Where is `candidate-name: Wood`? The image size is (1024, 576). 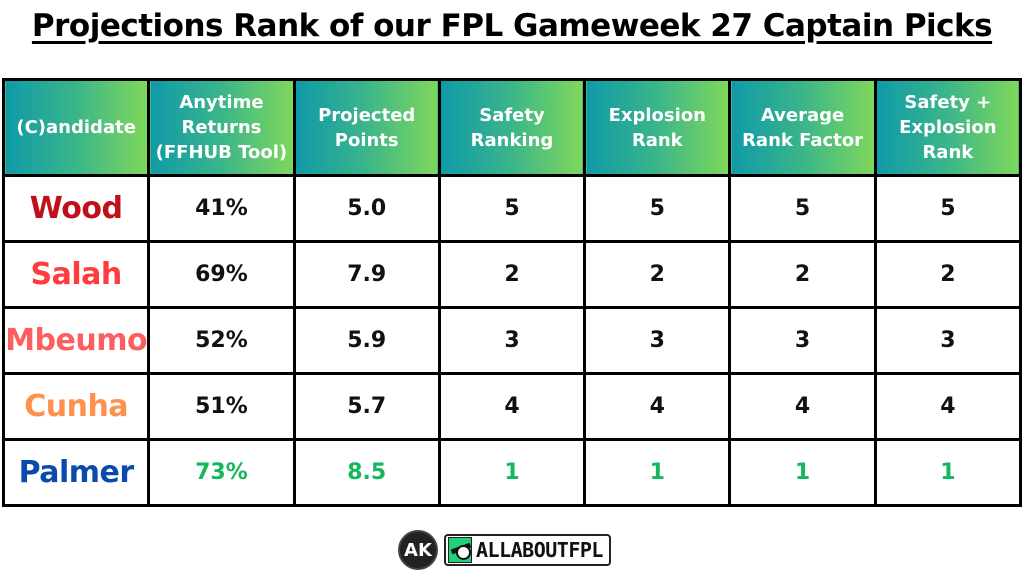
candidate-name: Wood is located at coordinates (76, 208).